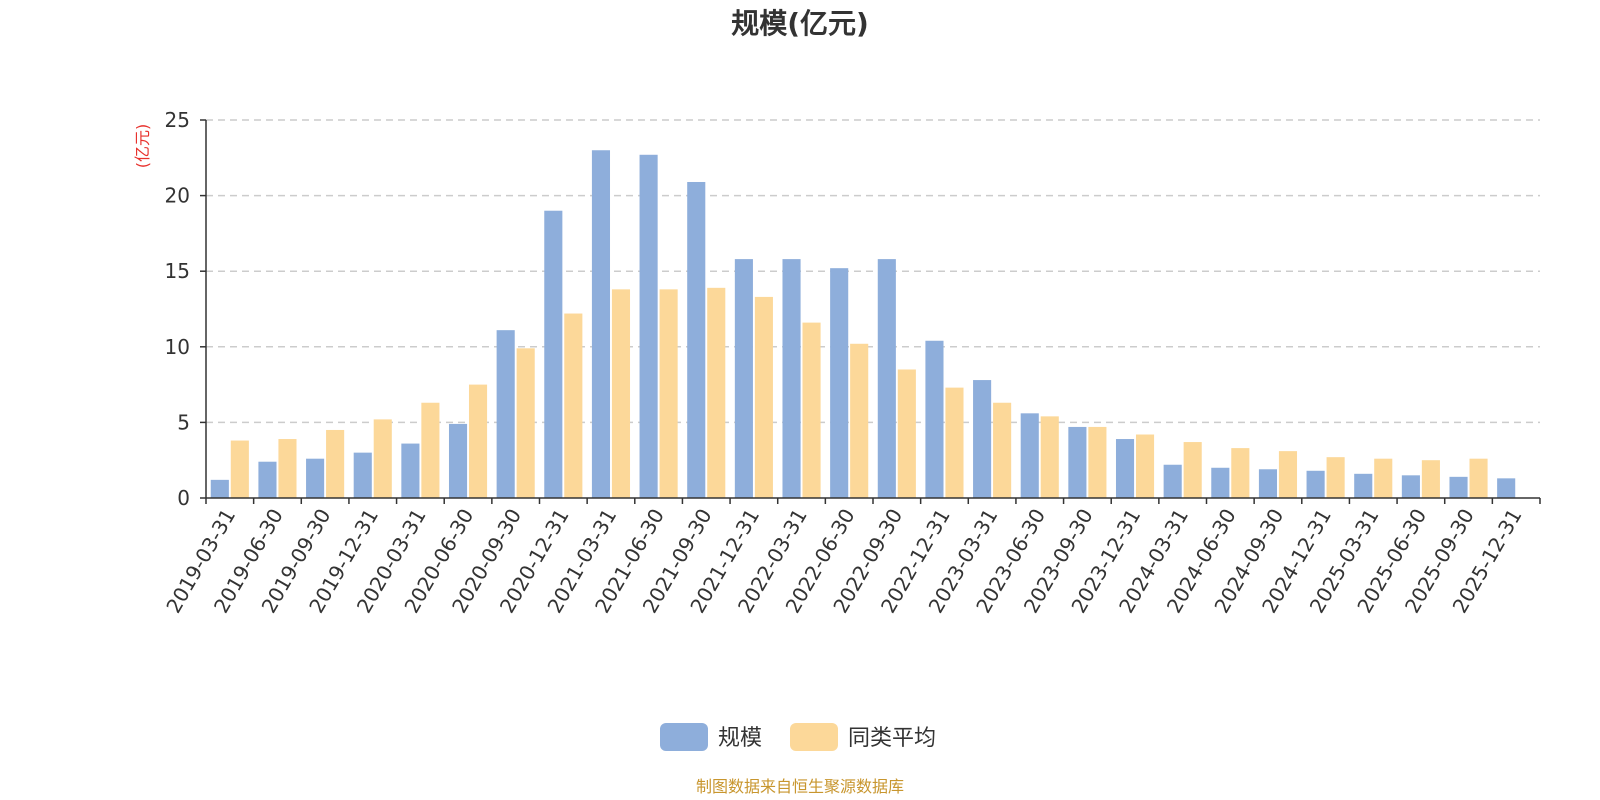  I want to click on y-tick-label: 15, so click(177, 271).